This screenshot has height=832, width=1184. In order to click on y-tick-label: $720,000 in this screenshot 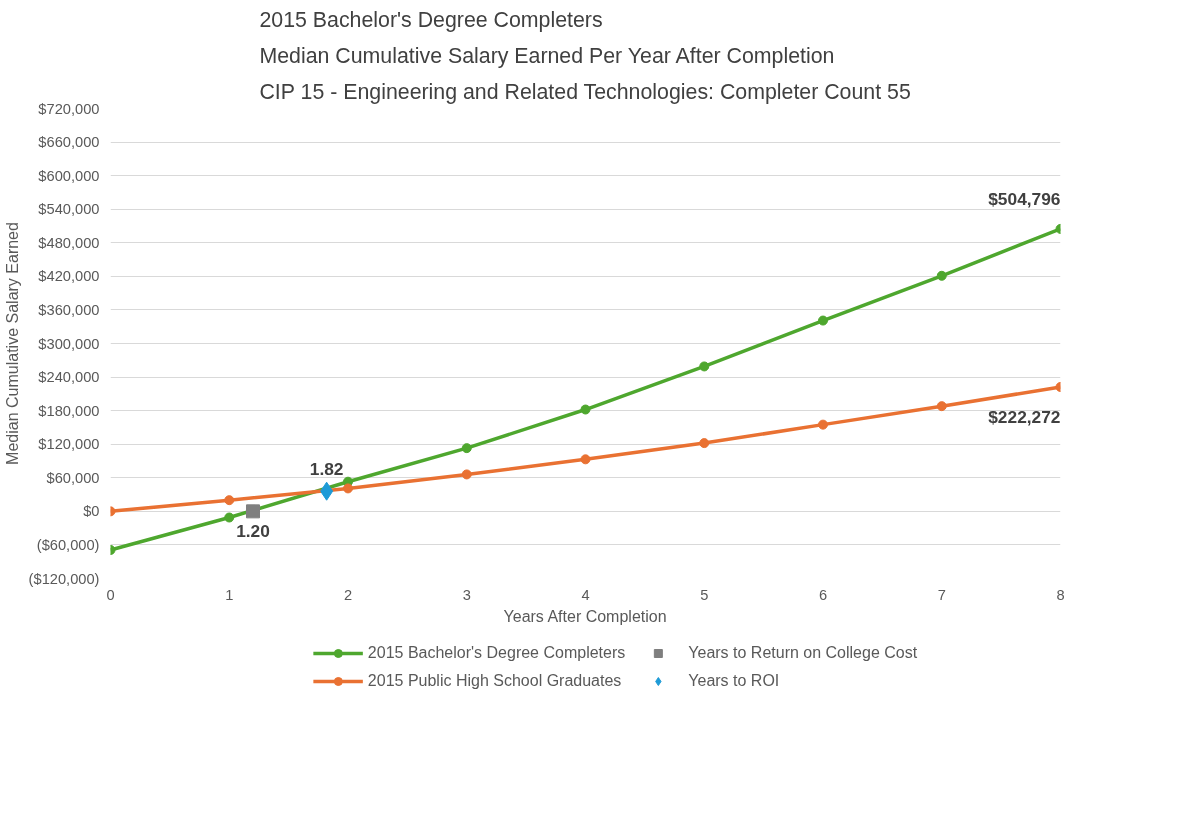, I will do `click(69, 108)`.